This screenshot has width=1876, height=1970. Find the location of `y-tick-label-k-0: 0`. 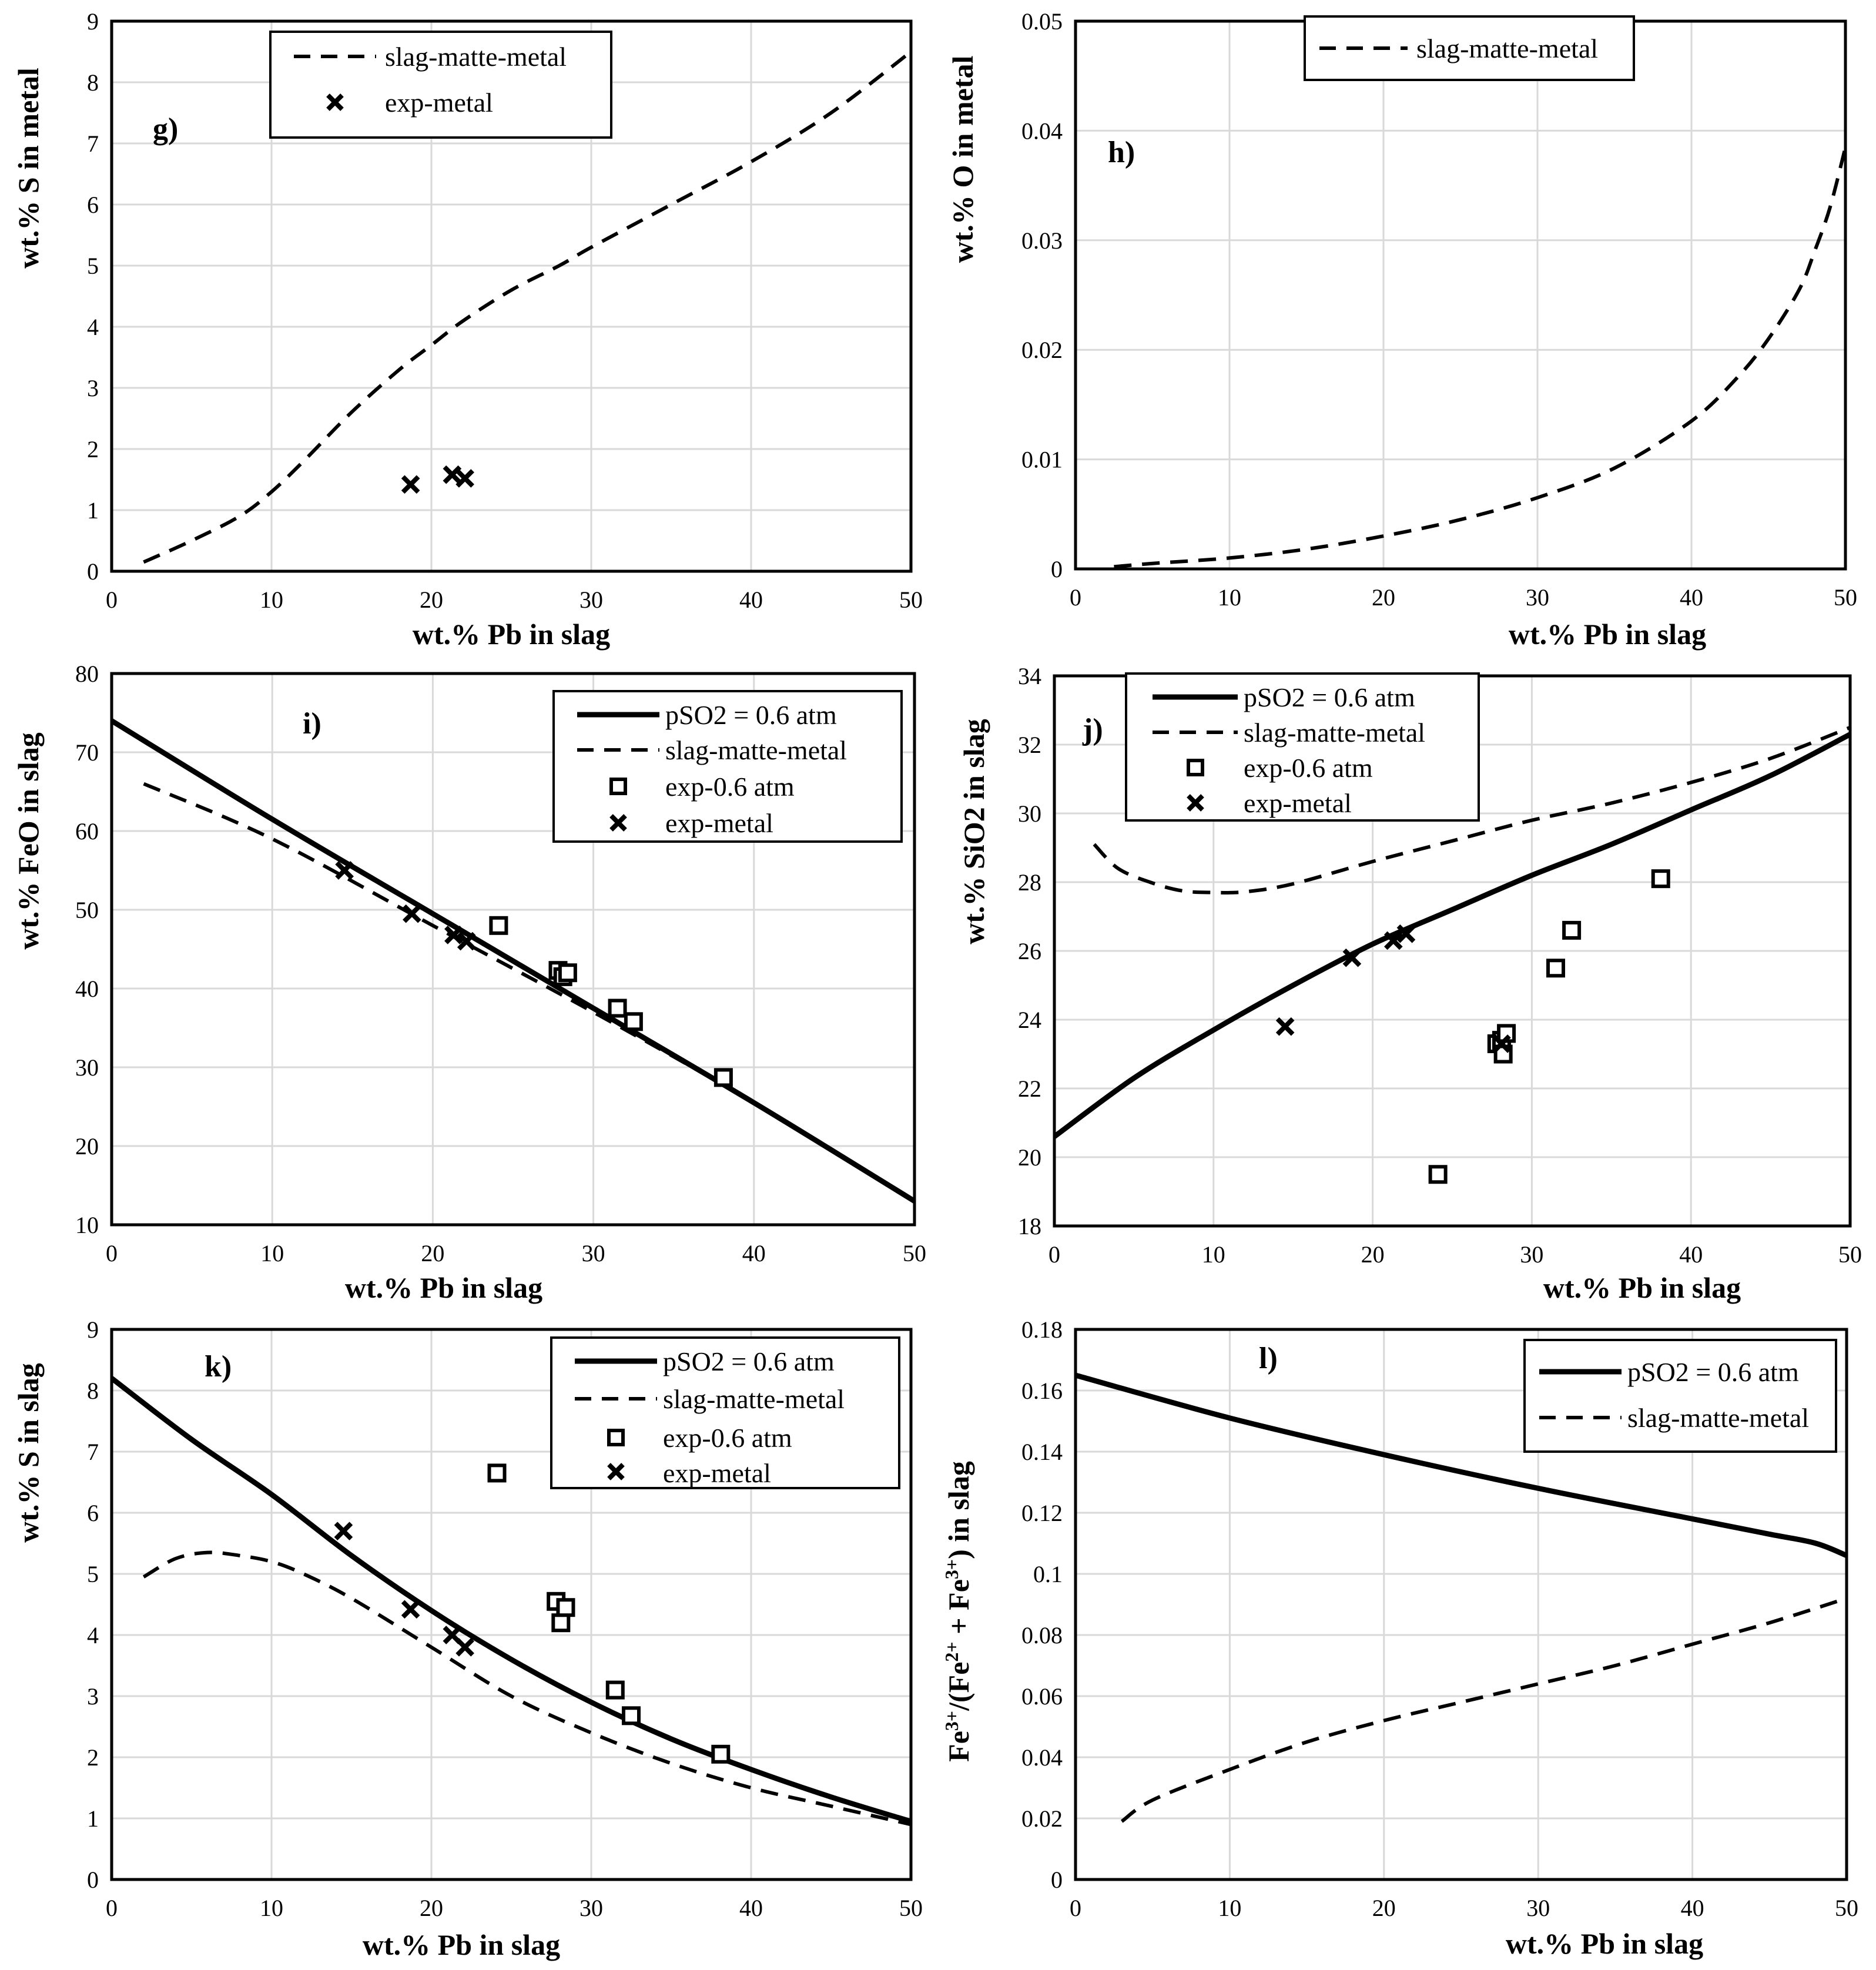

y-tick-label-k-0: 0 is located at coordinates (93, 1880).